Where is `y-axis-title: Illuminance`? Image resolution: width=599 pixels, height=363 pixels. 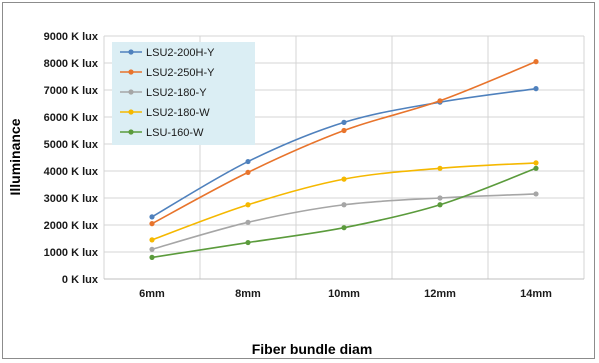 y-axis-title: Illuminance is located at coordinates (15, 156).